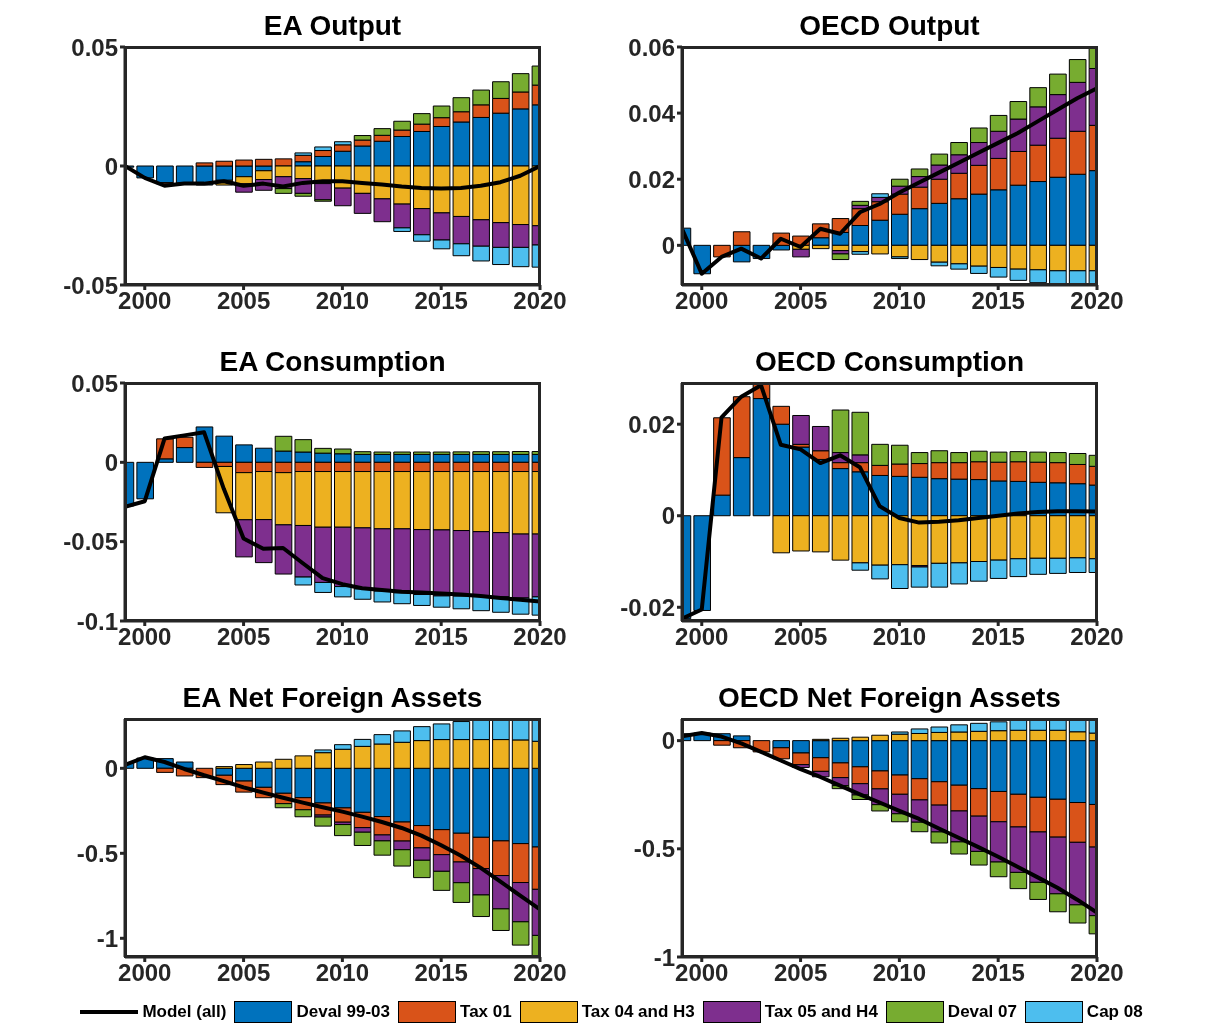 This screenshot has width=1223, height=1026. Describe the element at coordinates (343, 1012) in the screenshot. I see `legend-label: Deval 99-03` at that location.